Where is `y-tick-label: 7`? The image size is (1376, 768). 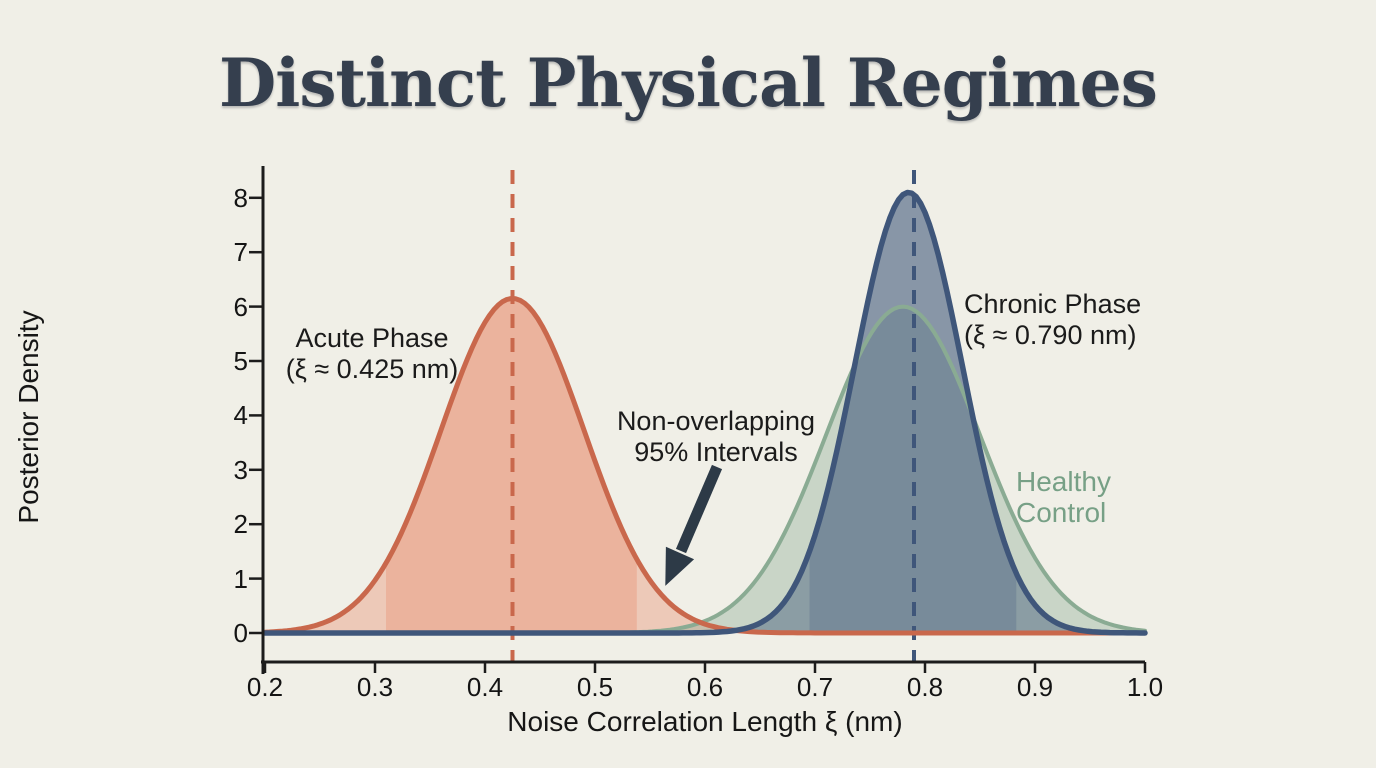
y-tick-label: 7 is located at coordinates (240, 252).